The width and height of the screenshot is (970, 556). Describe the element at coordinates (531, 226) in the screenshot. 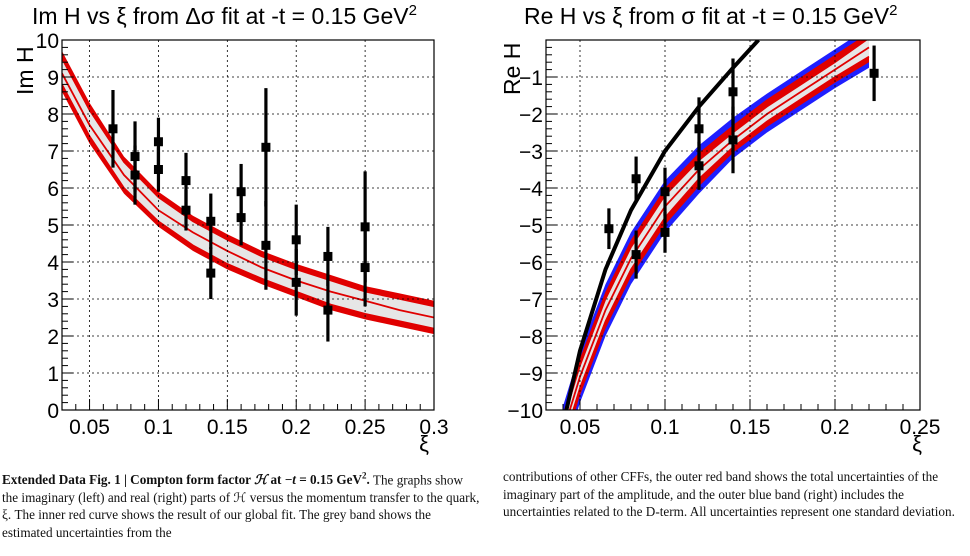

I see `y-tick-label: −5` at that location.